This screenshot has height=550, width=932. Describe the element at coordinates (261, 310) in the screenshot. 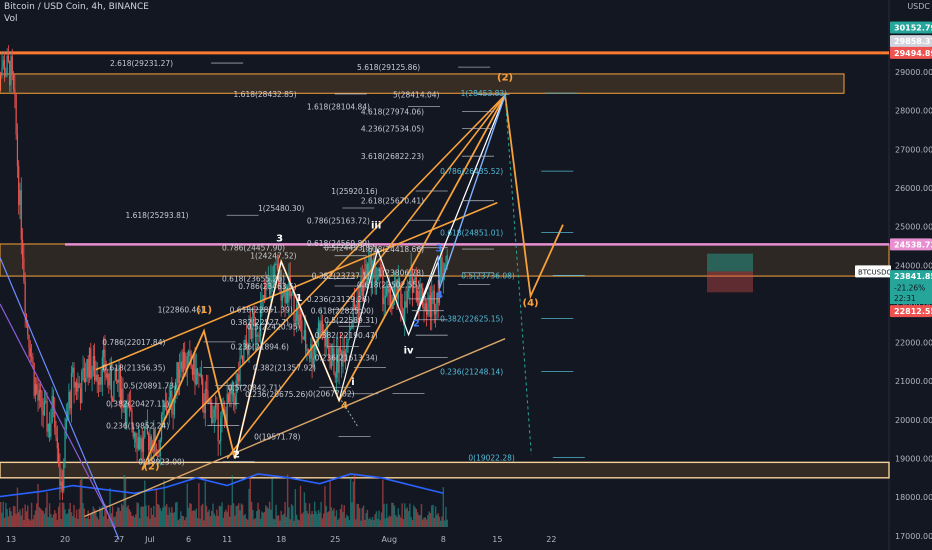

I see `fib-level-label: 0.618(22851.39)` at that location.